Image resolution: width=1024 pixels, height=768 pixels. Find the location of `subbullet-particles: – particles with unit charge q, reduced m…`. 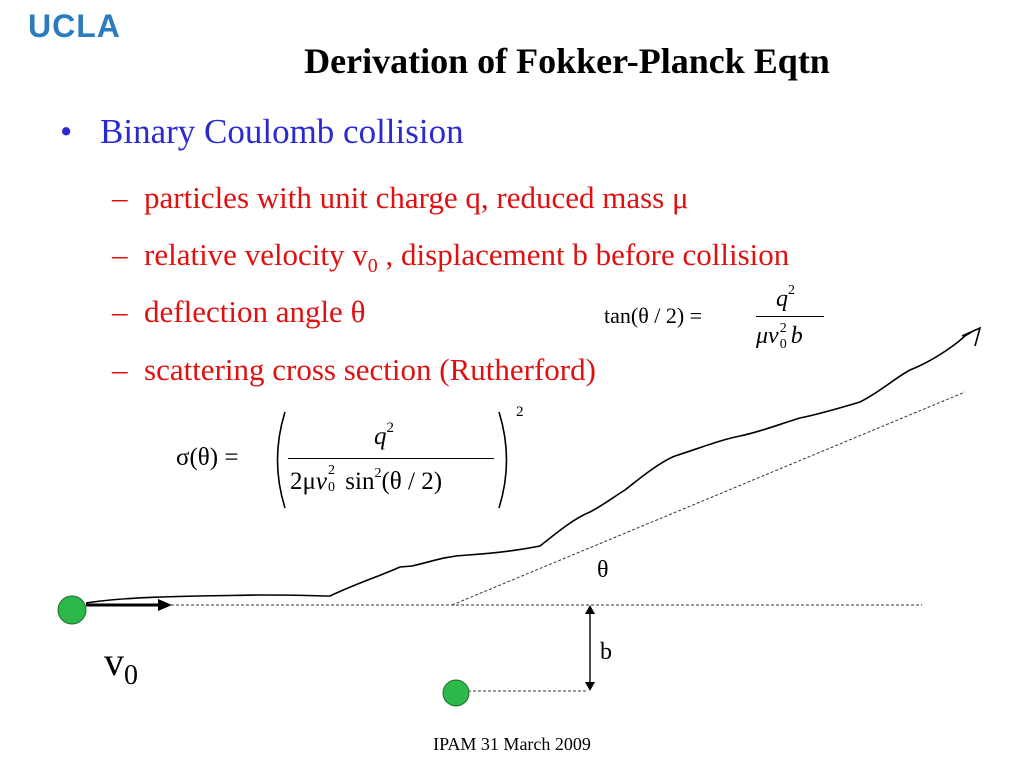

subbullet-particles: – particles with unit charge q, reduced m… is located at coordinates (400, 198).